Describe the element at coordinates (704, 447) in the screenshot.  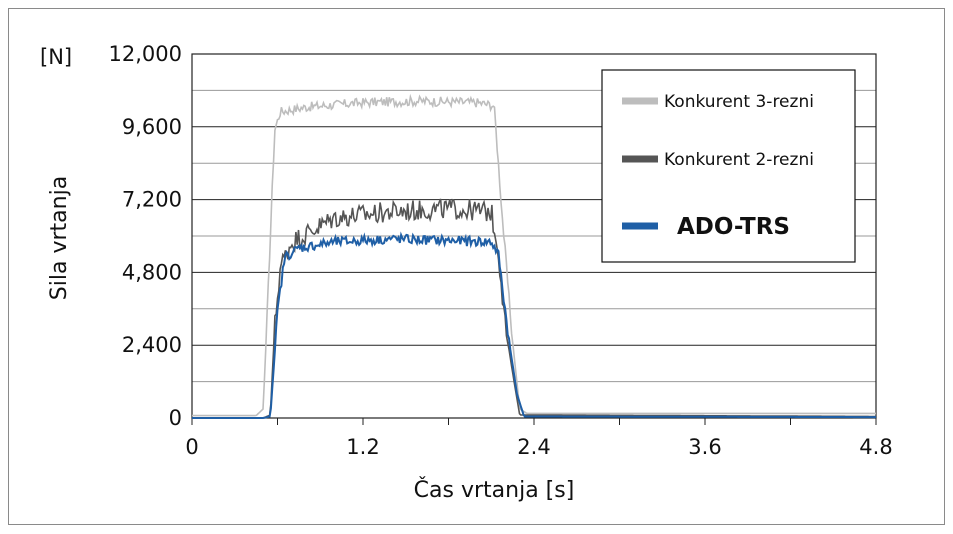
I see `x-tick-label: 3.6` at that location.